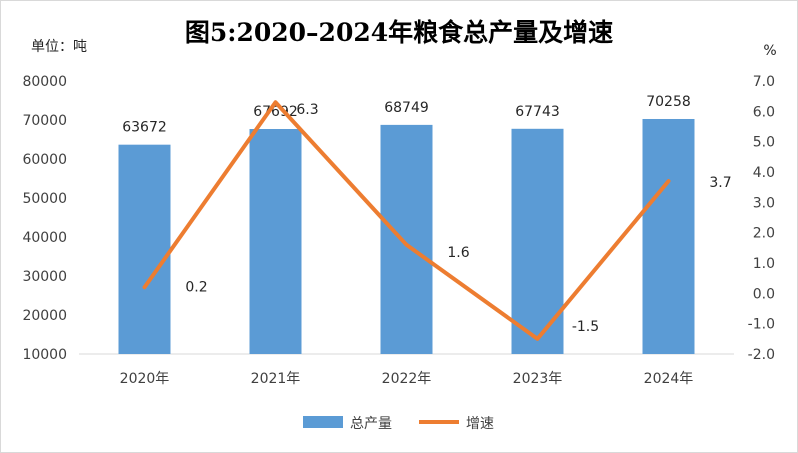 The height and width of the screenshot is (453, 798). What do you see at coordinates (59, 47) in the screenshot?
I see `left-axis-unit: 单位：吨` at bounding box center [59, 47].